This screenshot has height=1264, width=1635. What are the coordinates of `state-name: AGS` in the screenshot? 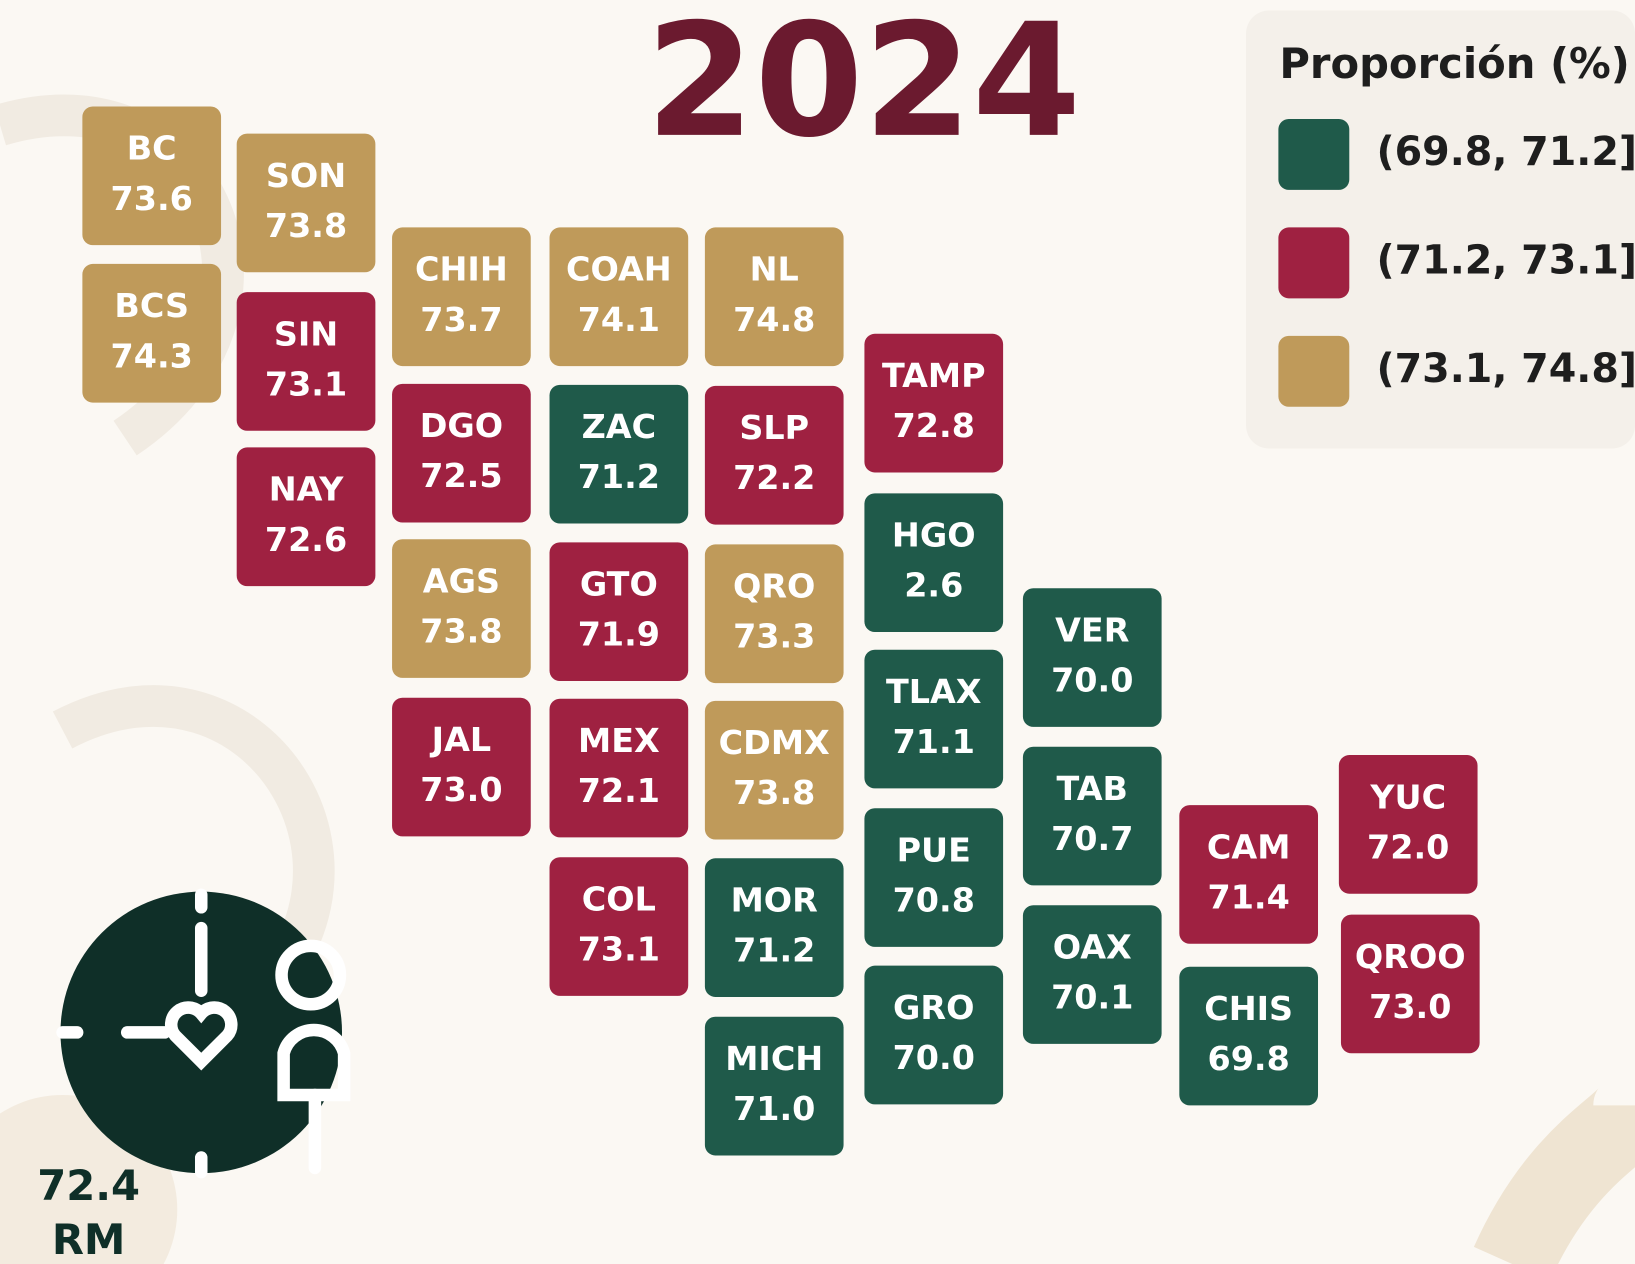 It's located at (461, 580).